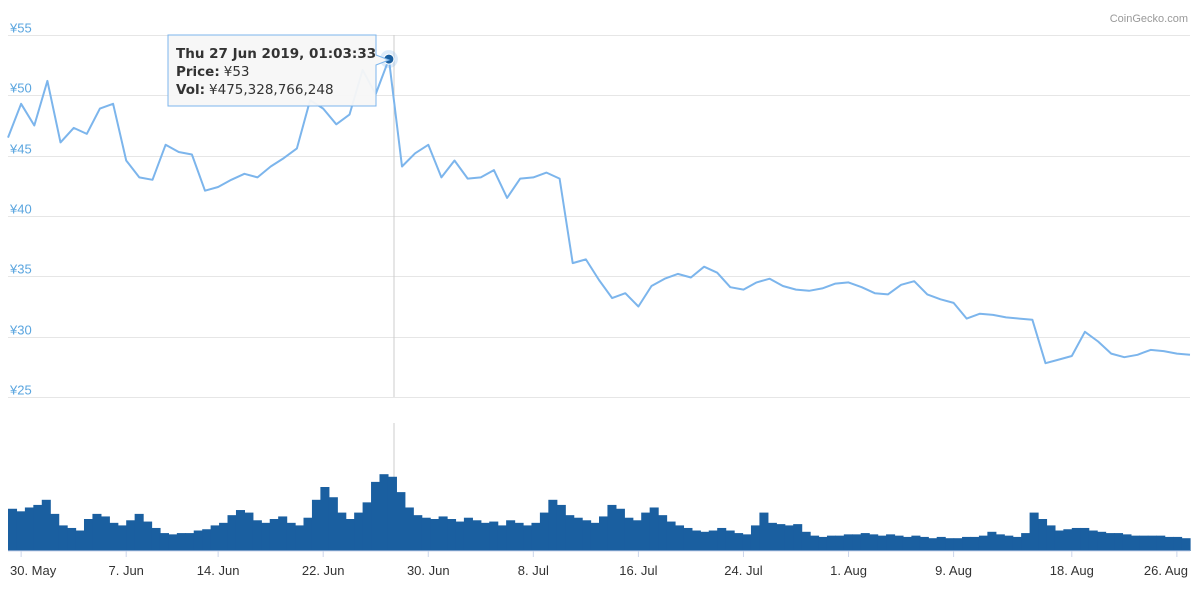 This screenshot has width=1200, height=593. I want to click on y-tick-label: ¥45, so click(20, 149).